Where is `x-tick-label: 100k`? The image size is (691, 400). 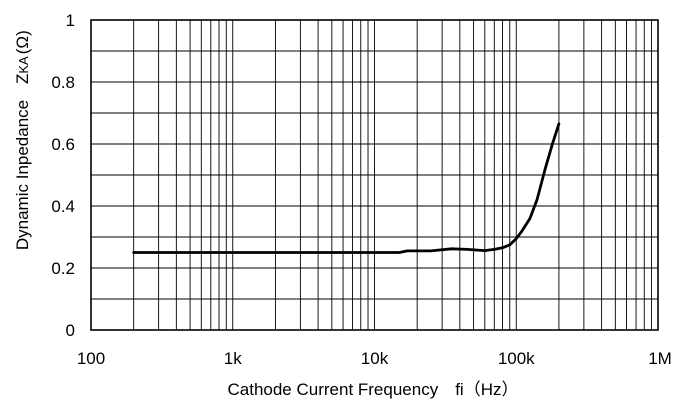 x-tick-label: 100k is located at coordinates (516, 358).